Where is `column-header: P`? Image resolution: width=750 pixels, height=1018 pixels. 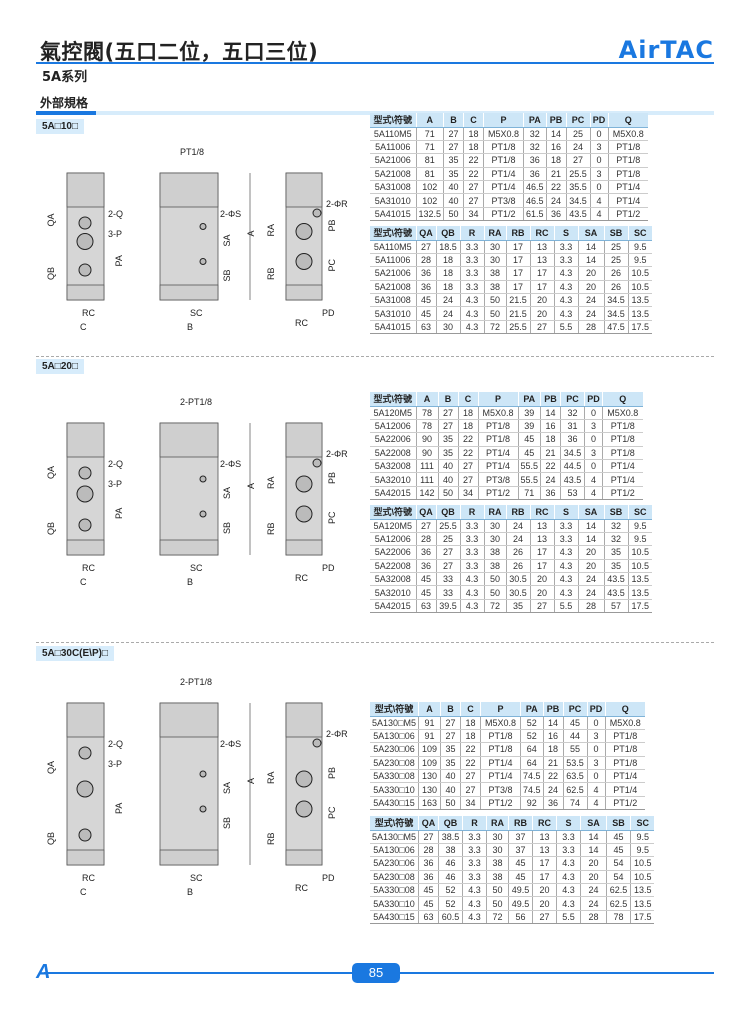
column-header: P is located at coordinates (503, 120).